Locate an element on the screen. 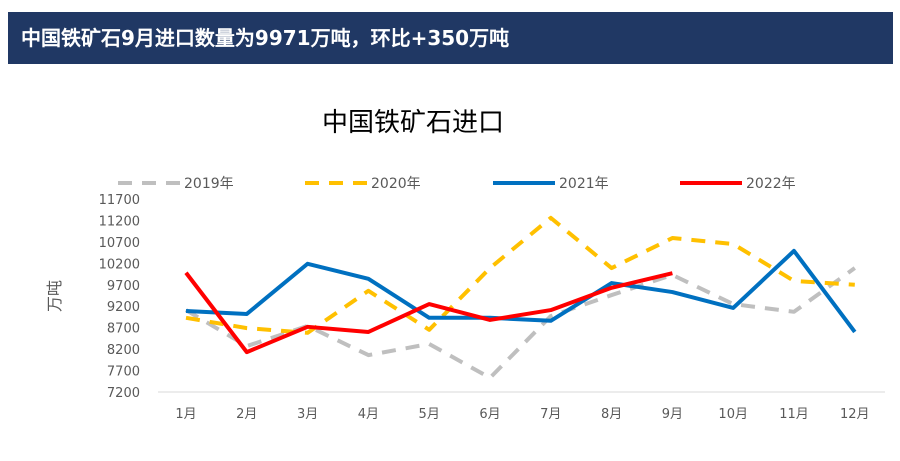 Image resolution: width=900 pixels, height=461 pixels. x-tick-label: 10月 is located at coordinates (733, 414).